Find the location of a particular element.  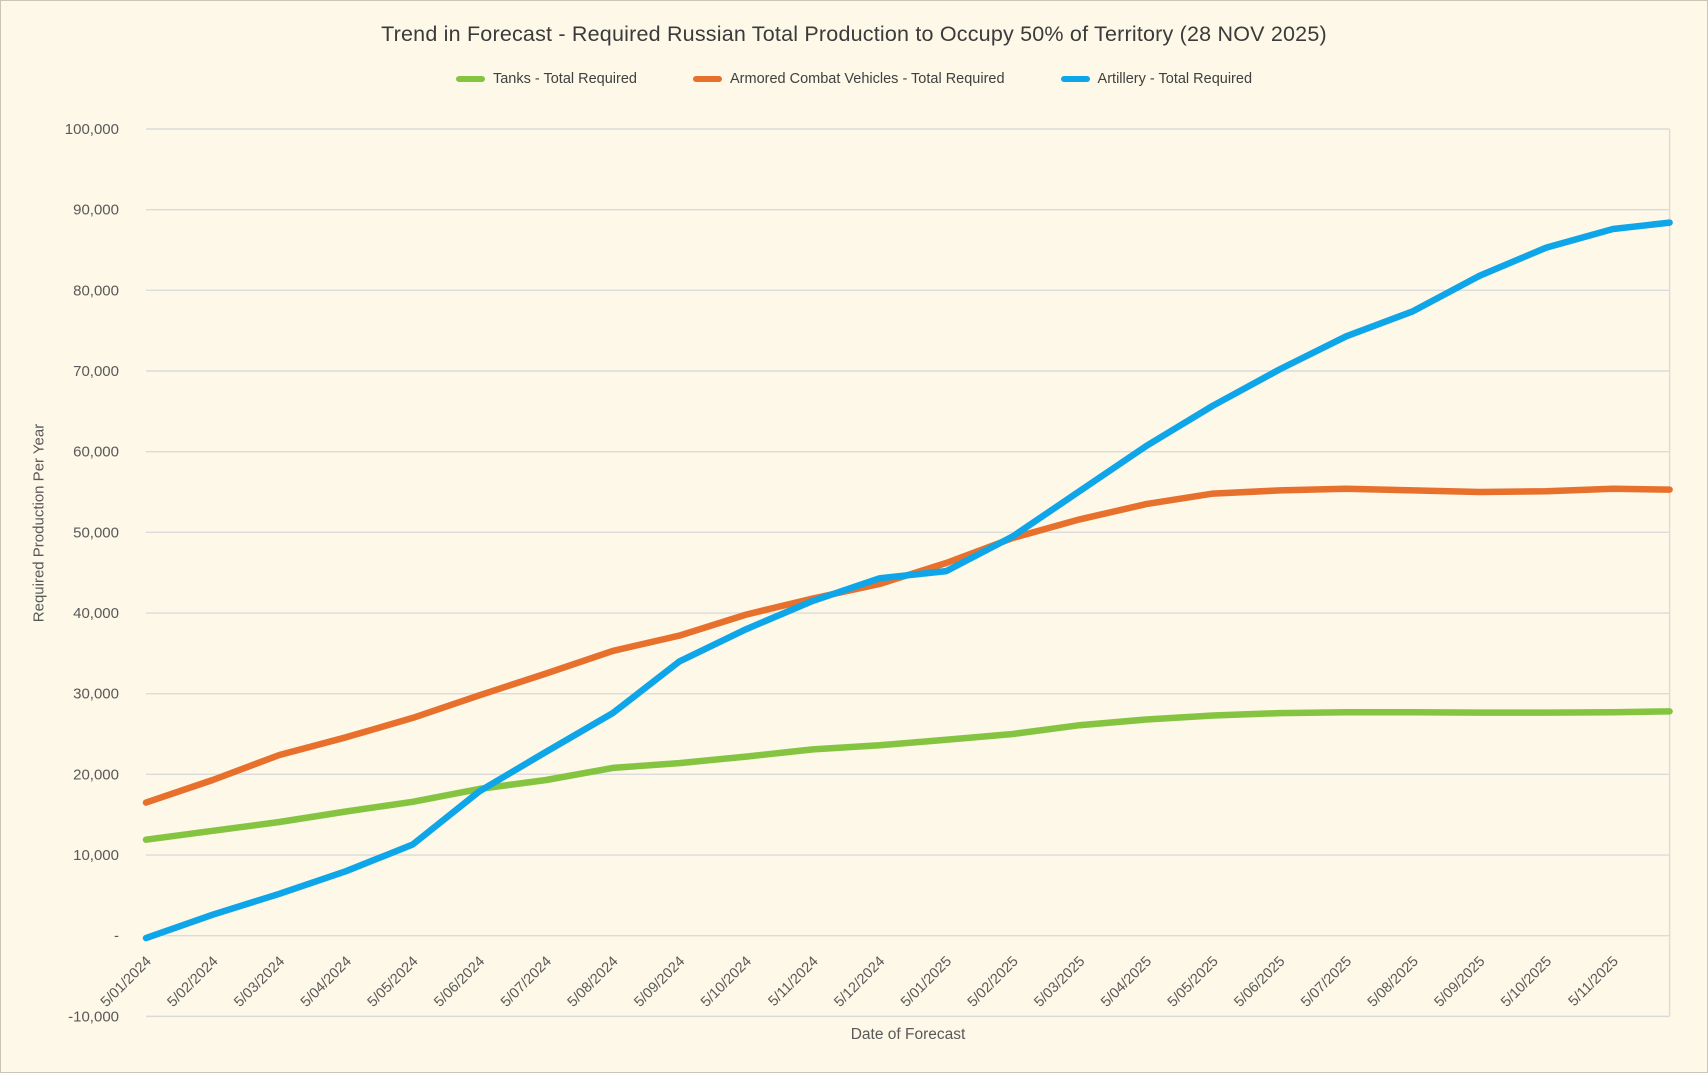

y-tick-label: 10,000 is located at coordinates (96, 855).